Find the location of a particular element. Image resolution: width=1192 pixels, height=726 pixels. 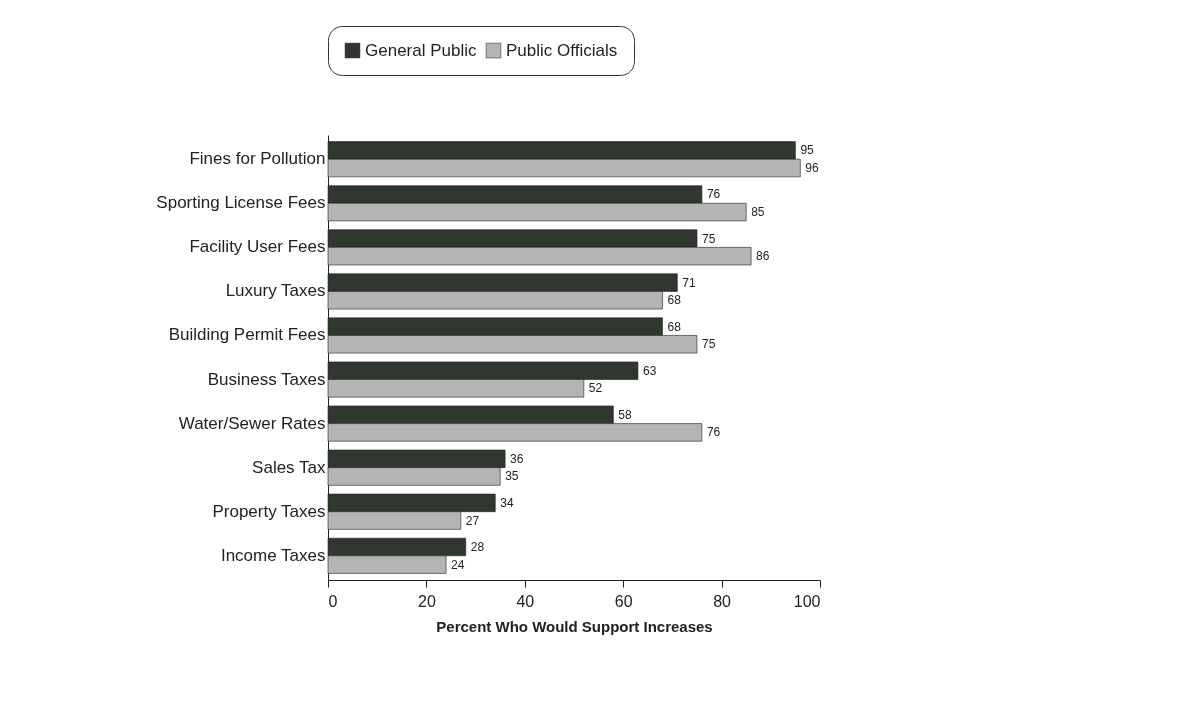

legend-label: Public Officials is located at coordinates (562, 50).